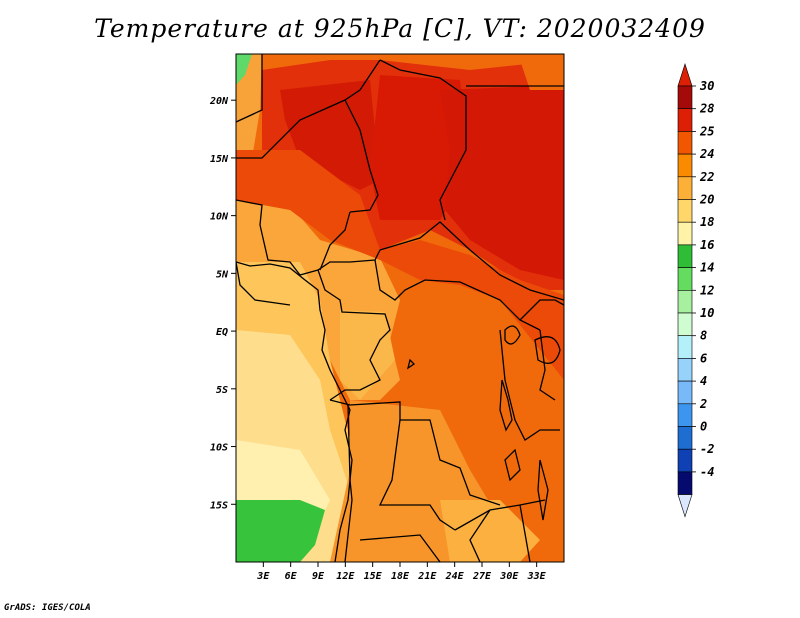  I want to click on colorbar-label: 16, so click(707, 245).